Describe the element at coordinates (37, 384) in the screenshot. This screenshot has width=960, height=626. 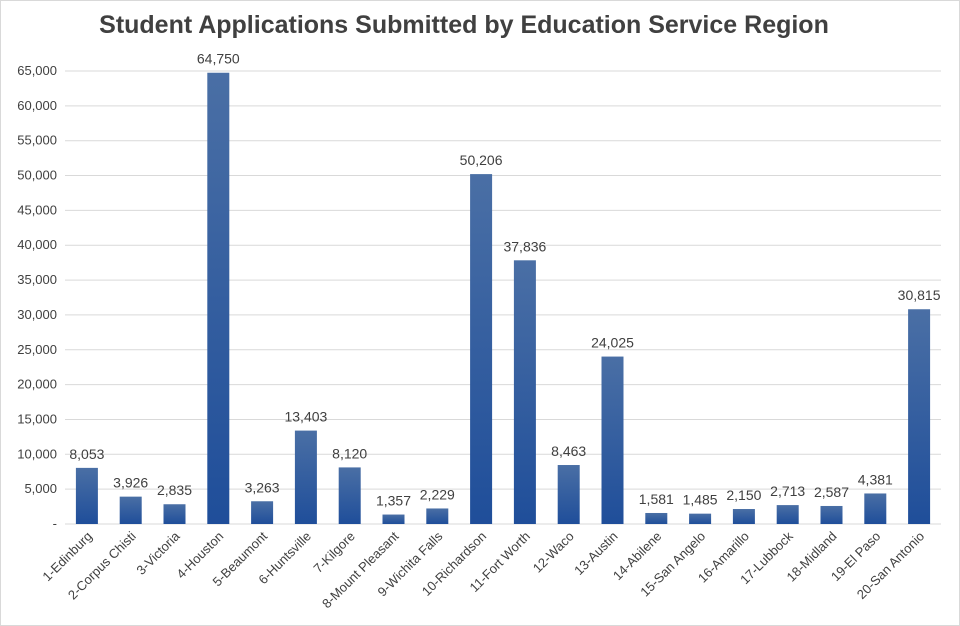
I see `y-tick-label: 20,000` at that location.